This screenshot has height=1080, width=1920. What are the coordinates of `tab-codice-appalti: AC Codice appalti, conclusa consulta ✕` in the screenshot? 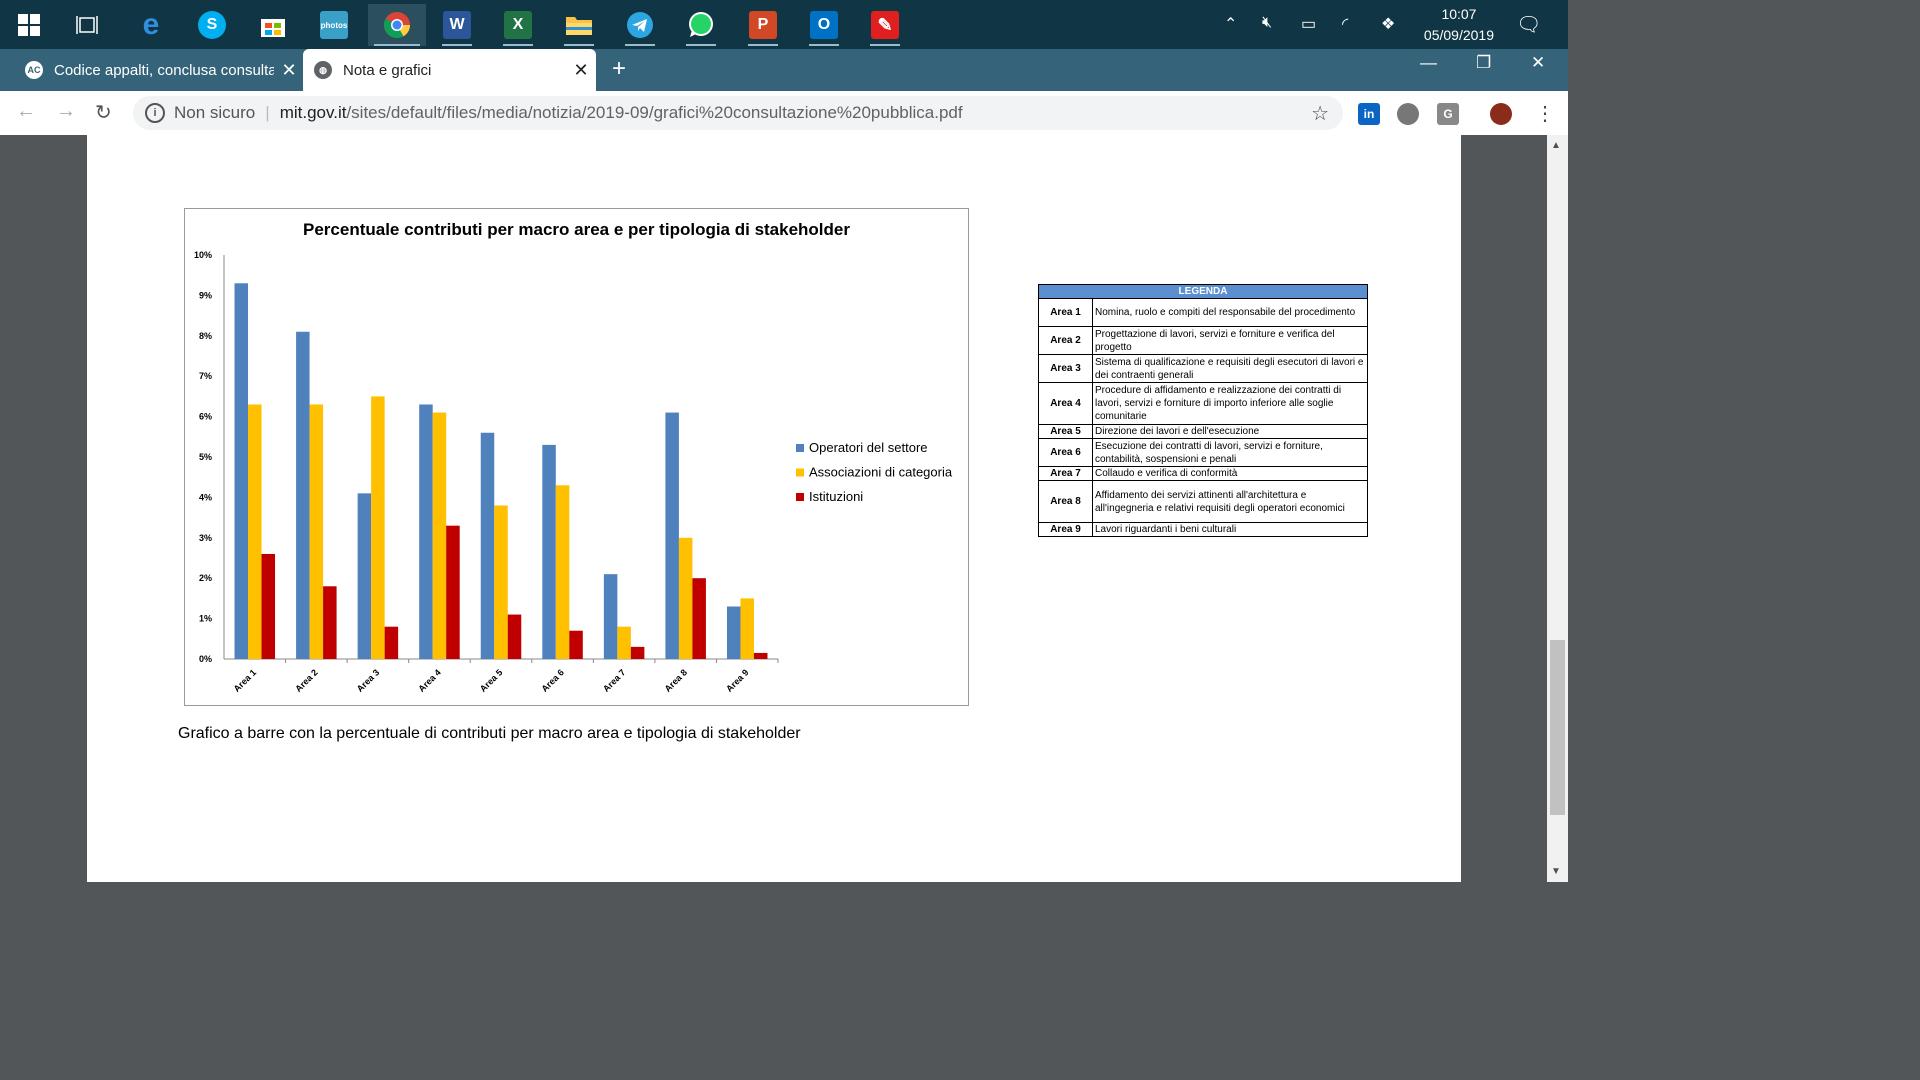 It's located at (159, 70).